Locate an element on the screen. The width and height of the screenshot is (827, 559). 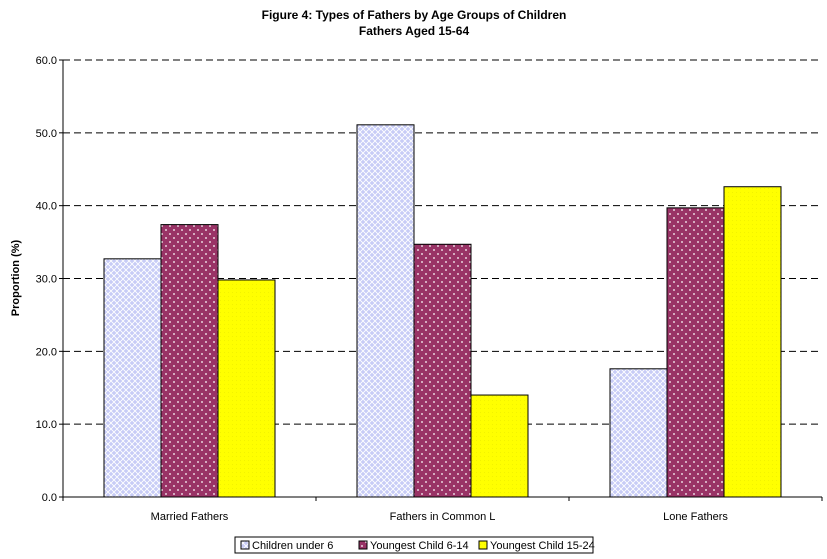
chart-subtitle: Fathers Aged 15-64 is located at coordinates (414, 31).